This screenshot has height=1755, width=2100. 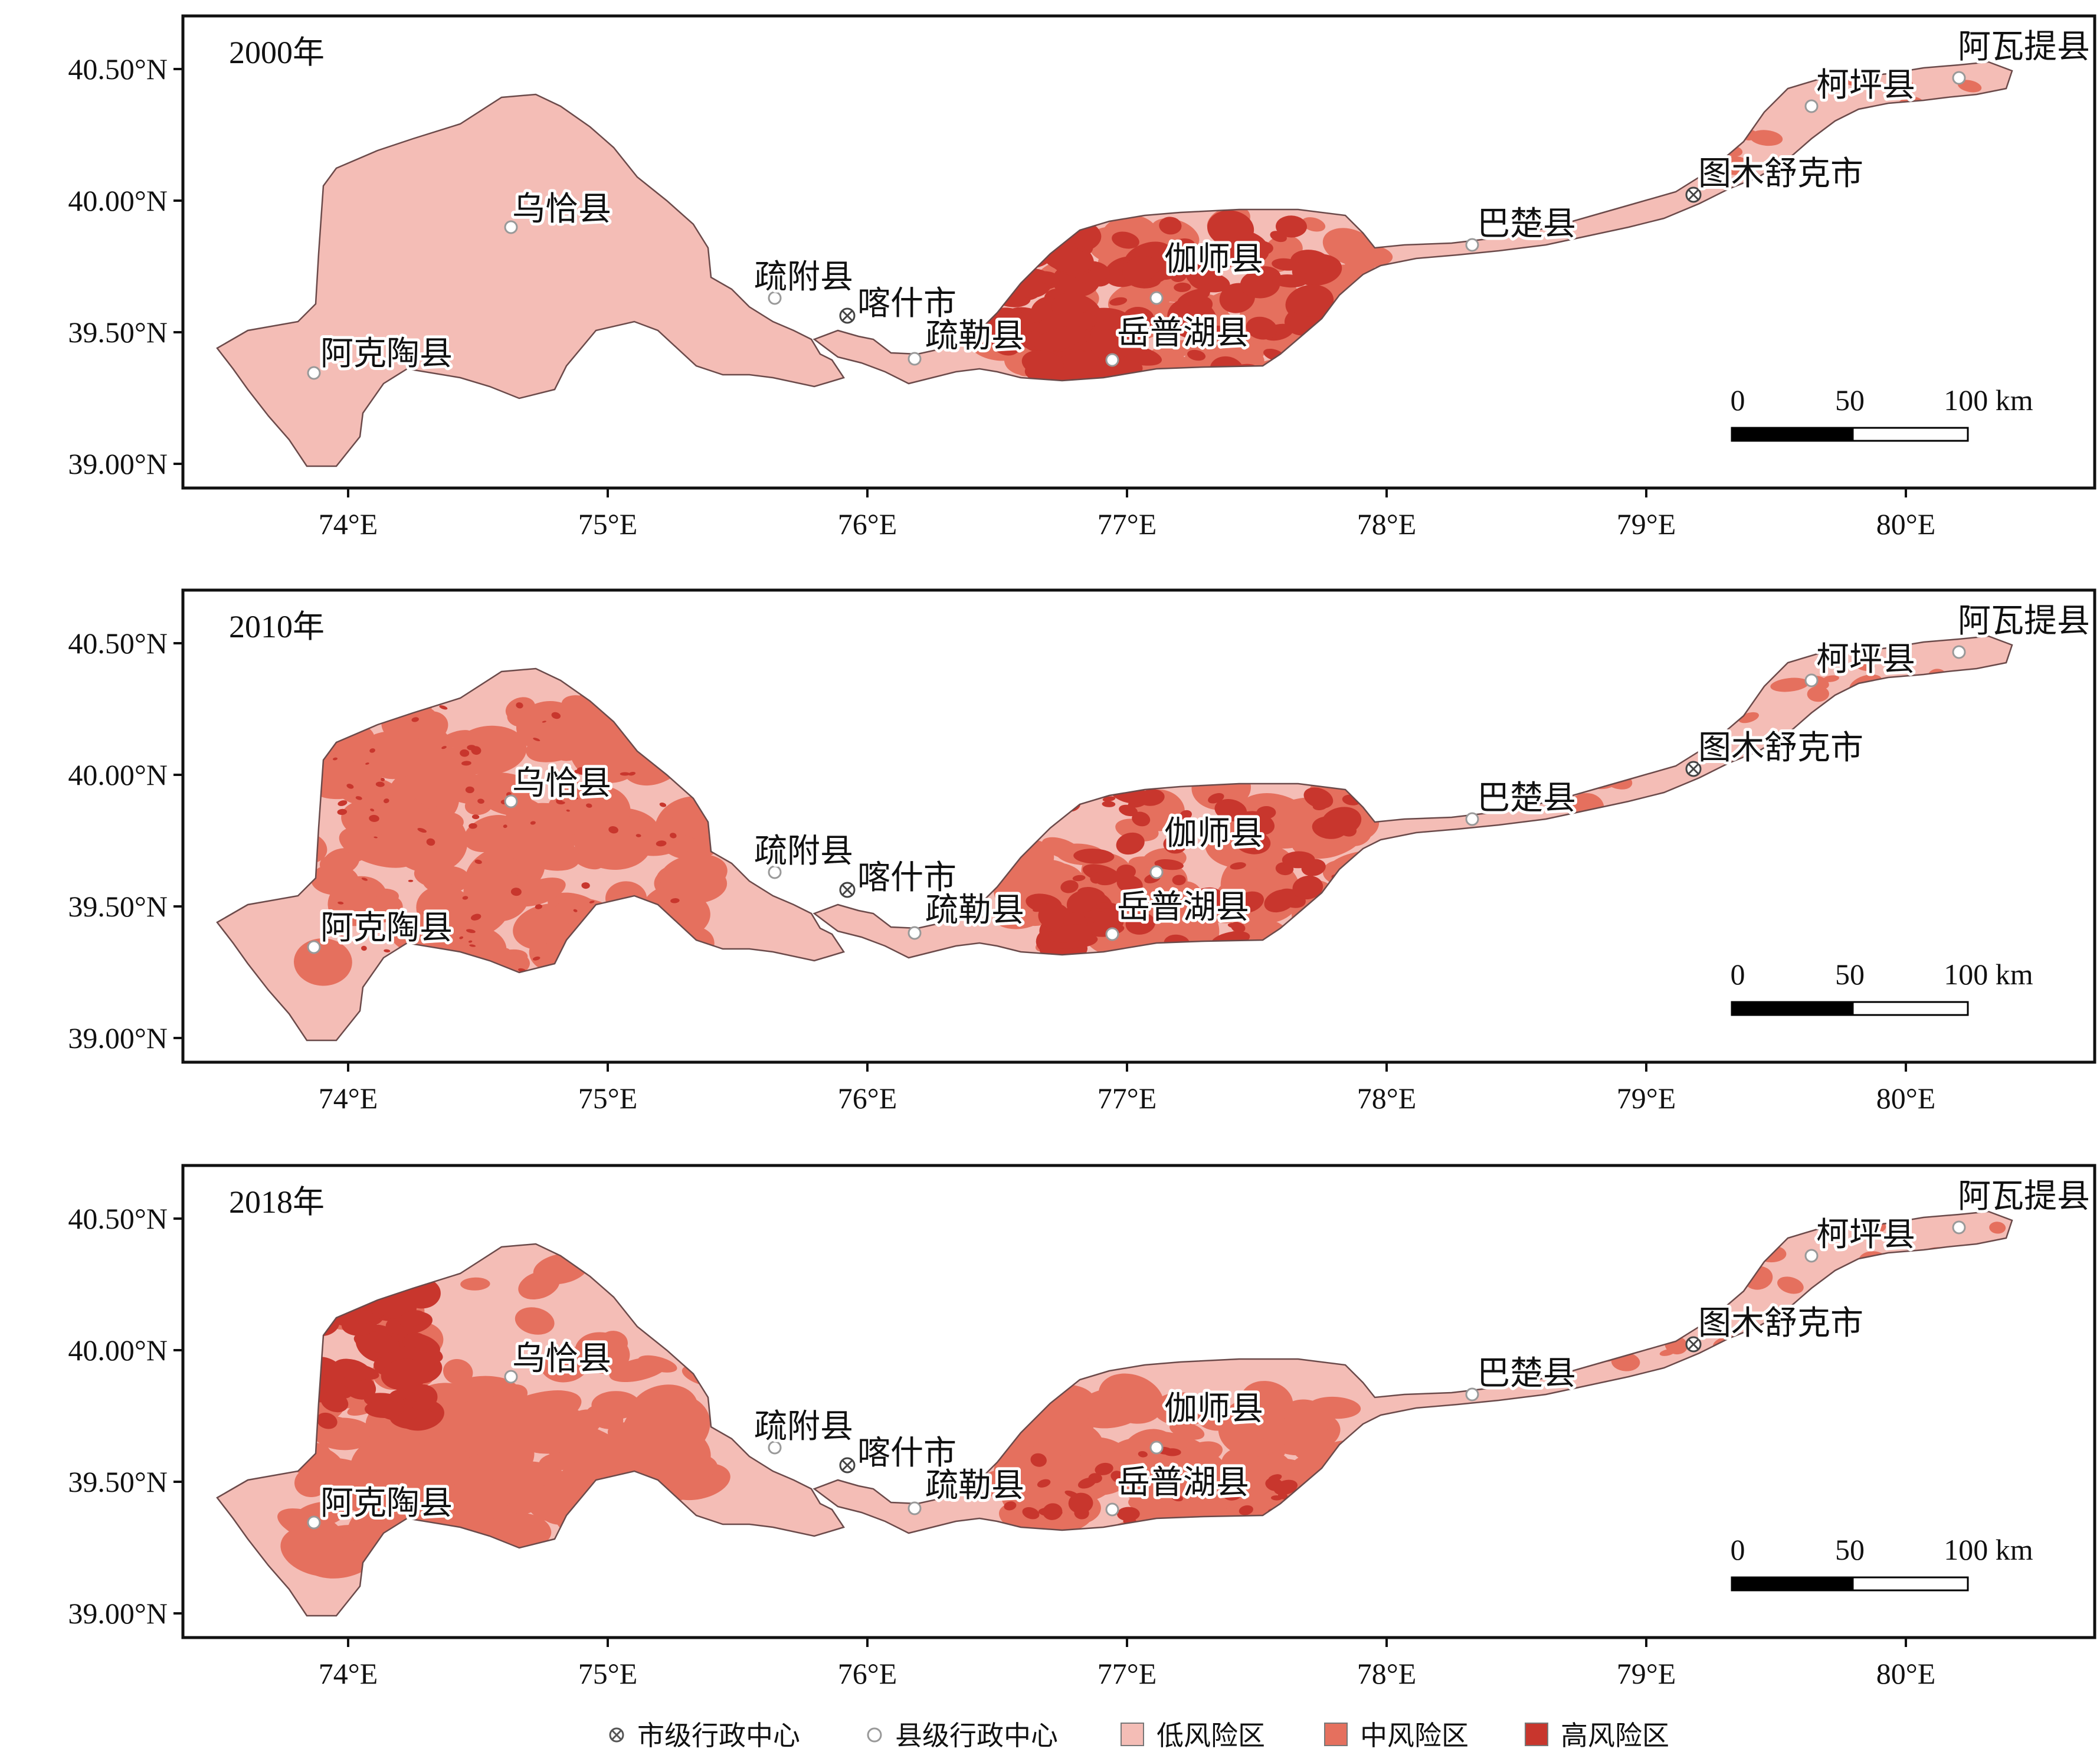 I want to click on x-tick-label: 74°E, so click(x=348, y=1098).